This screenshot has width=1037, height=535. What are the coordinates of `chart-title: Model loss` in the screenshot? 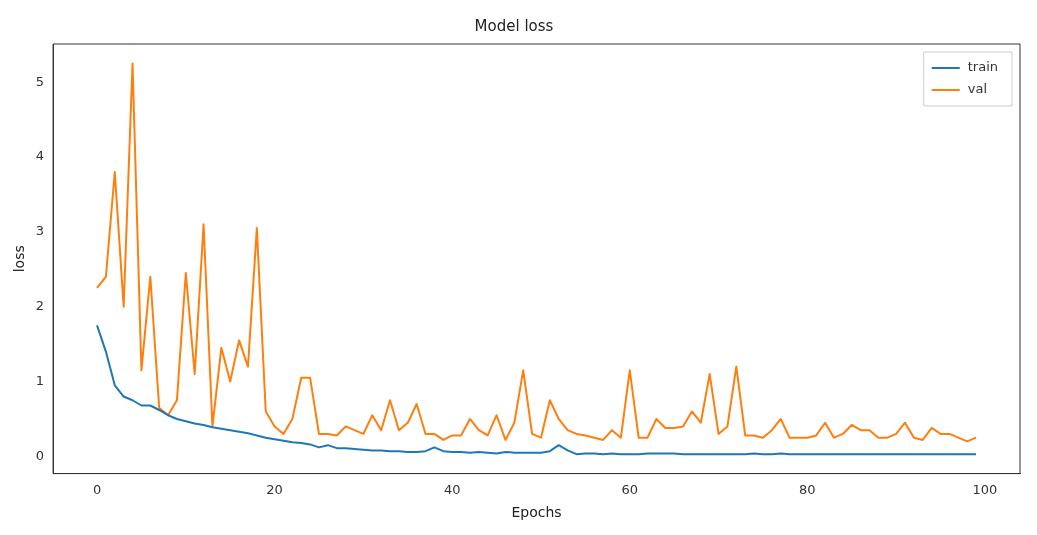 It's located at (514, 25).